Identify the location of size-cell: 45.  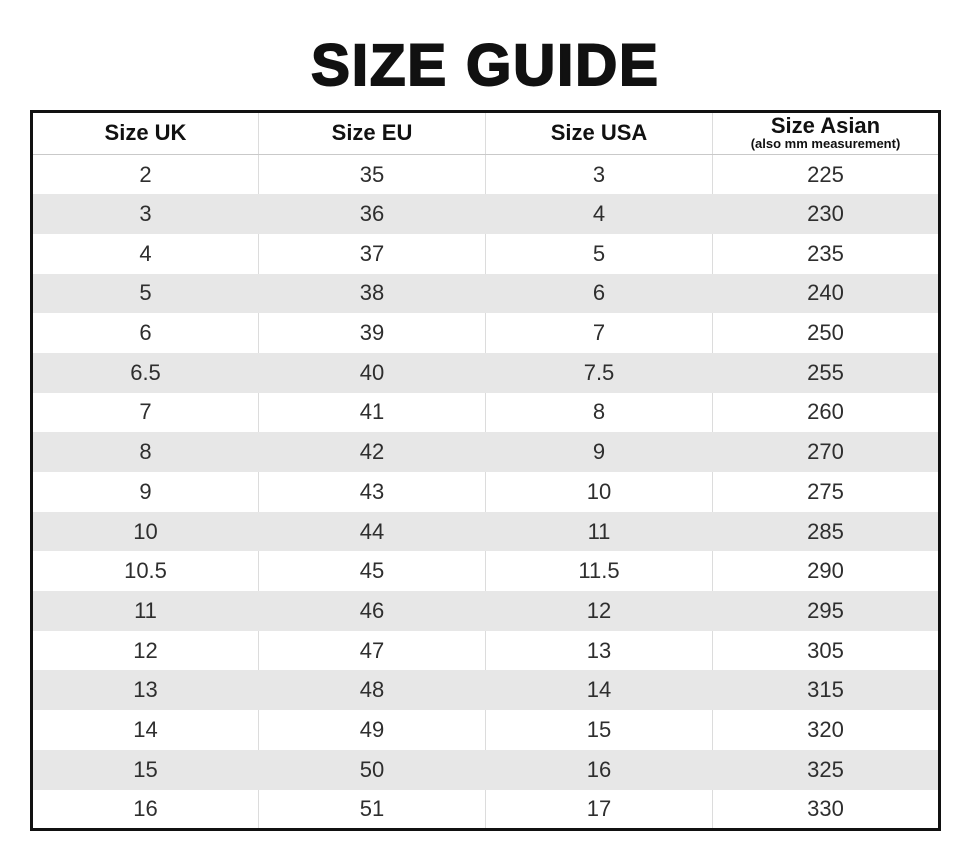
(372, 571).